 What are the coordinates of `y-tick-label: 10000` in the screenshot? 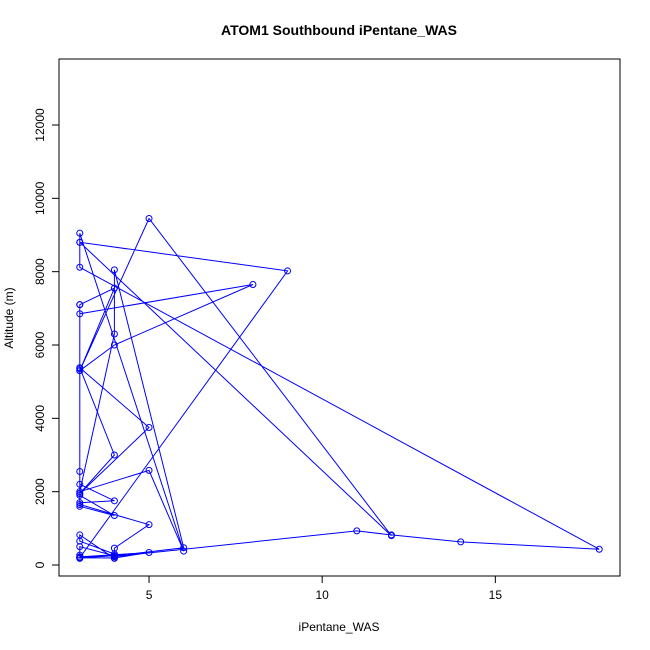 It's located at (40, 198).